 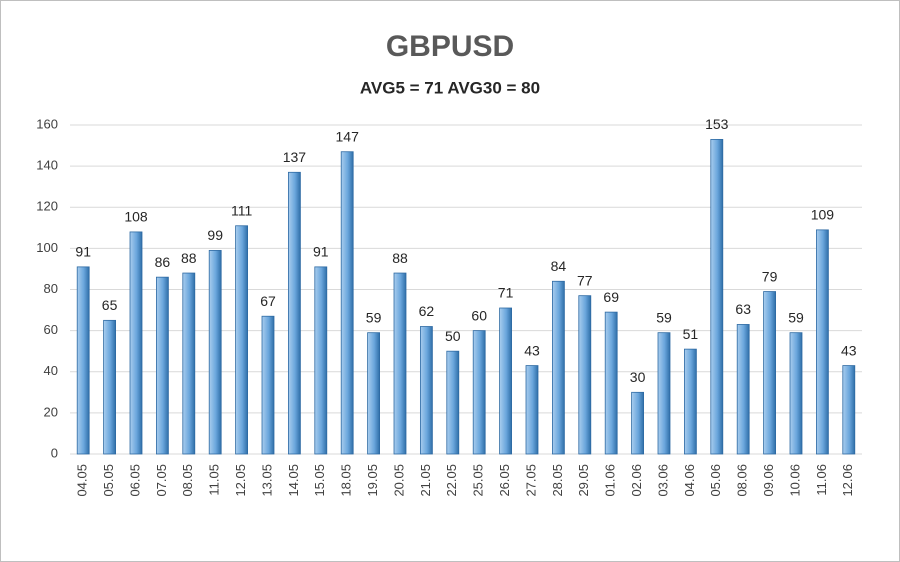 I want to click on data-label: 109, so click(x=823, y=215).